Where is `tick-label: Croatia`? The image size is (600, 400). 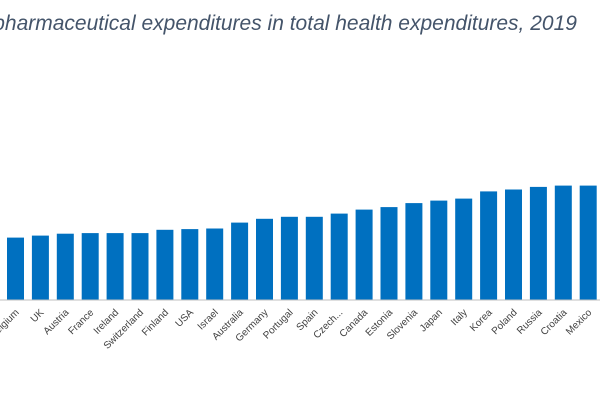
tick-label: Croatia is located at coordinates (554, 322).